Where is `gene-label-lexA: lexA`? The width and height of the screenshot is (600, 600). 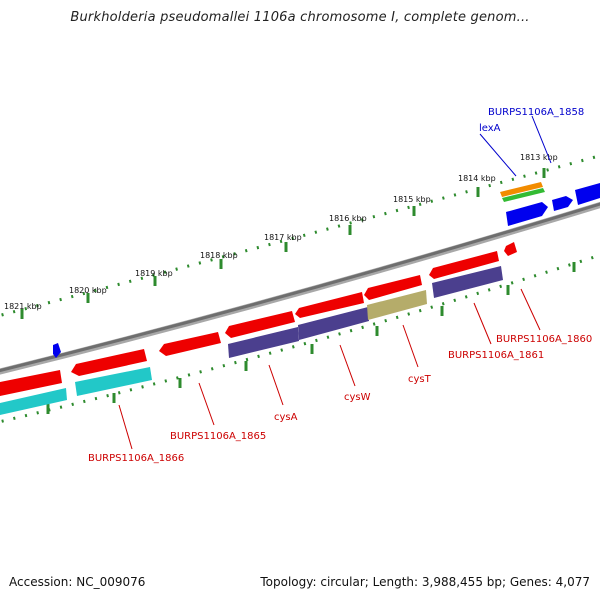 gene-label-lexA: lexA is located at coordinates (490, 128).